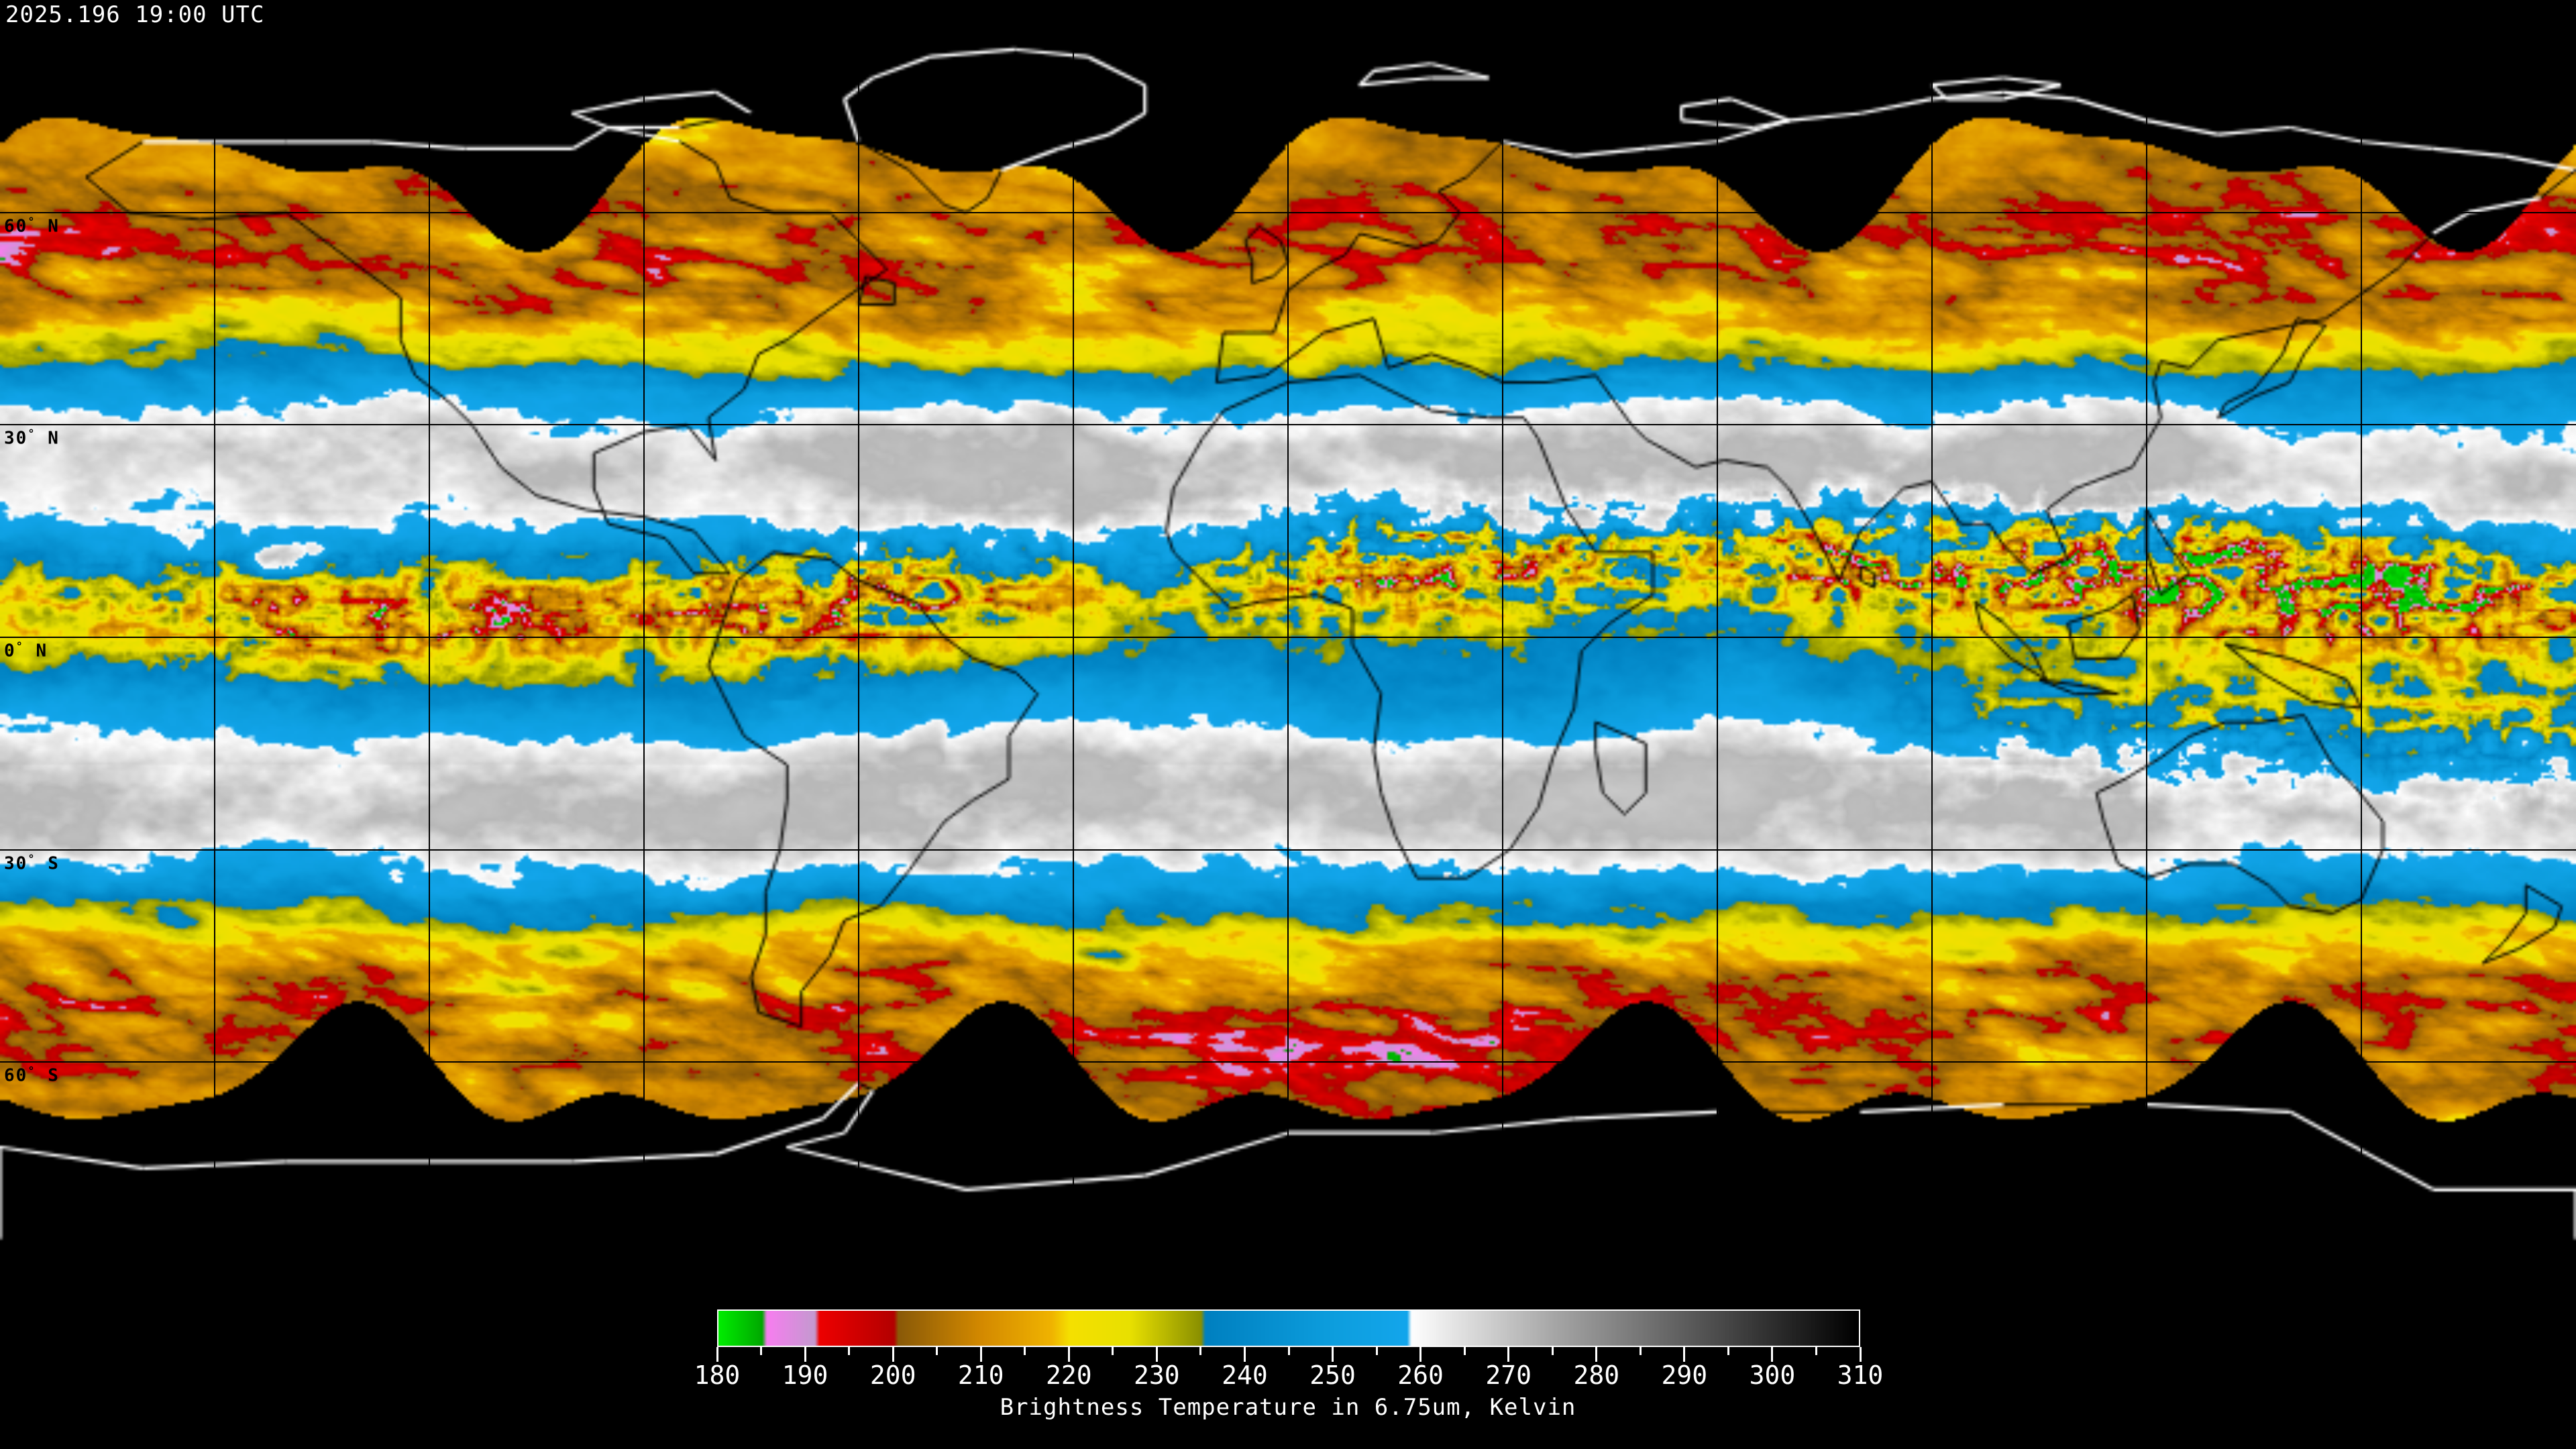  What do you see at coordinates (980, 1375) in the screenshot?
I see `colorbar-tick-label: 210` at bounding box center [980, 1375].